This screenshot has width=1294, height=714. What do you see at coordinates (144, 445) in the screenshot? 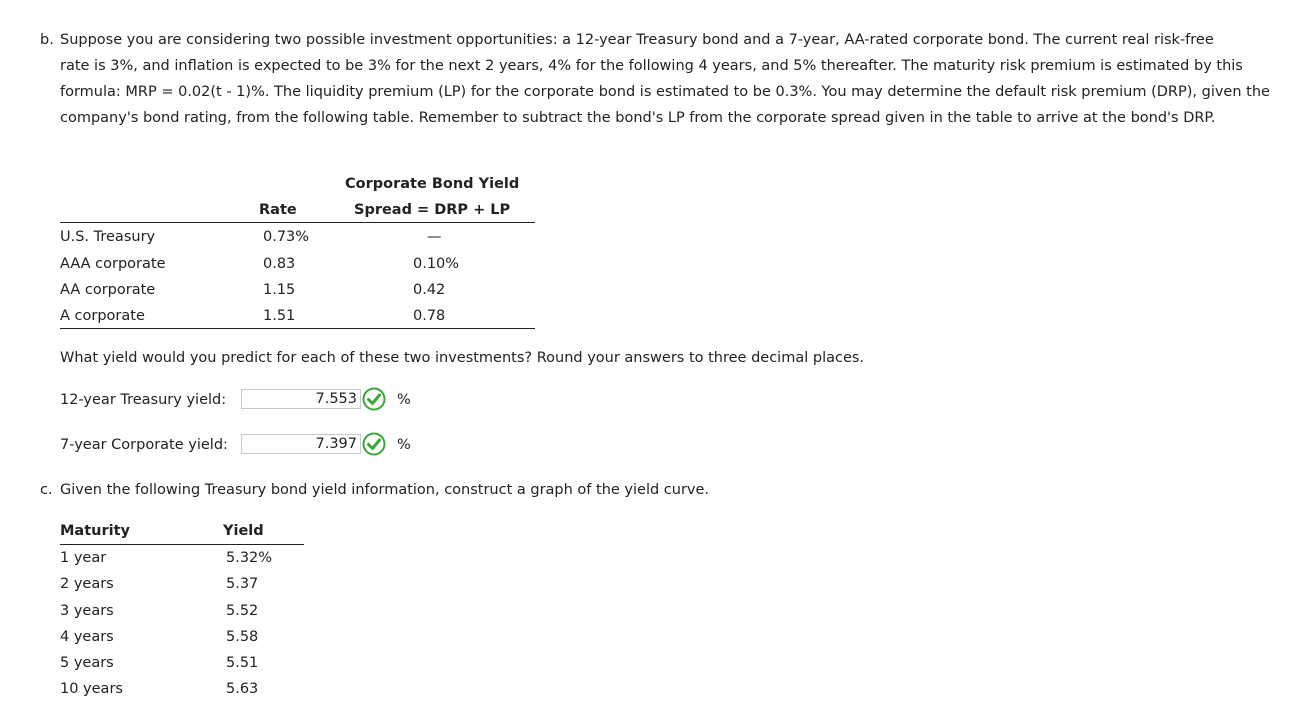
I see `corporate-yield-label: 7-year Corporate yield:` at bounding box center [144, 445].